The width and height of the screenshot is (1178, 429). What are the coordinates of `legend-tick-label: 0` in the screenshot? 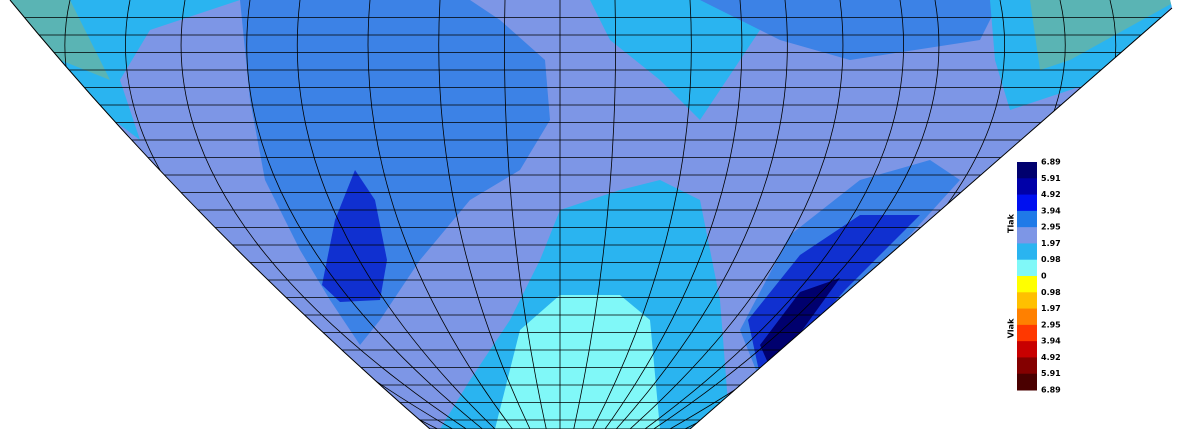 It's located at (1044, 276).